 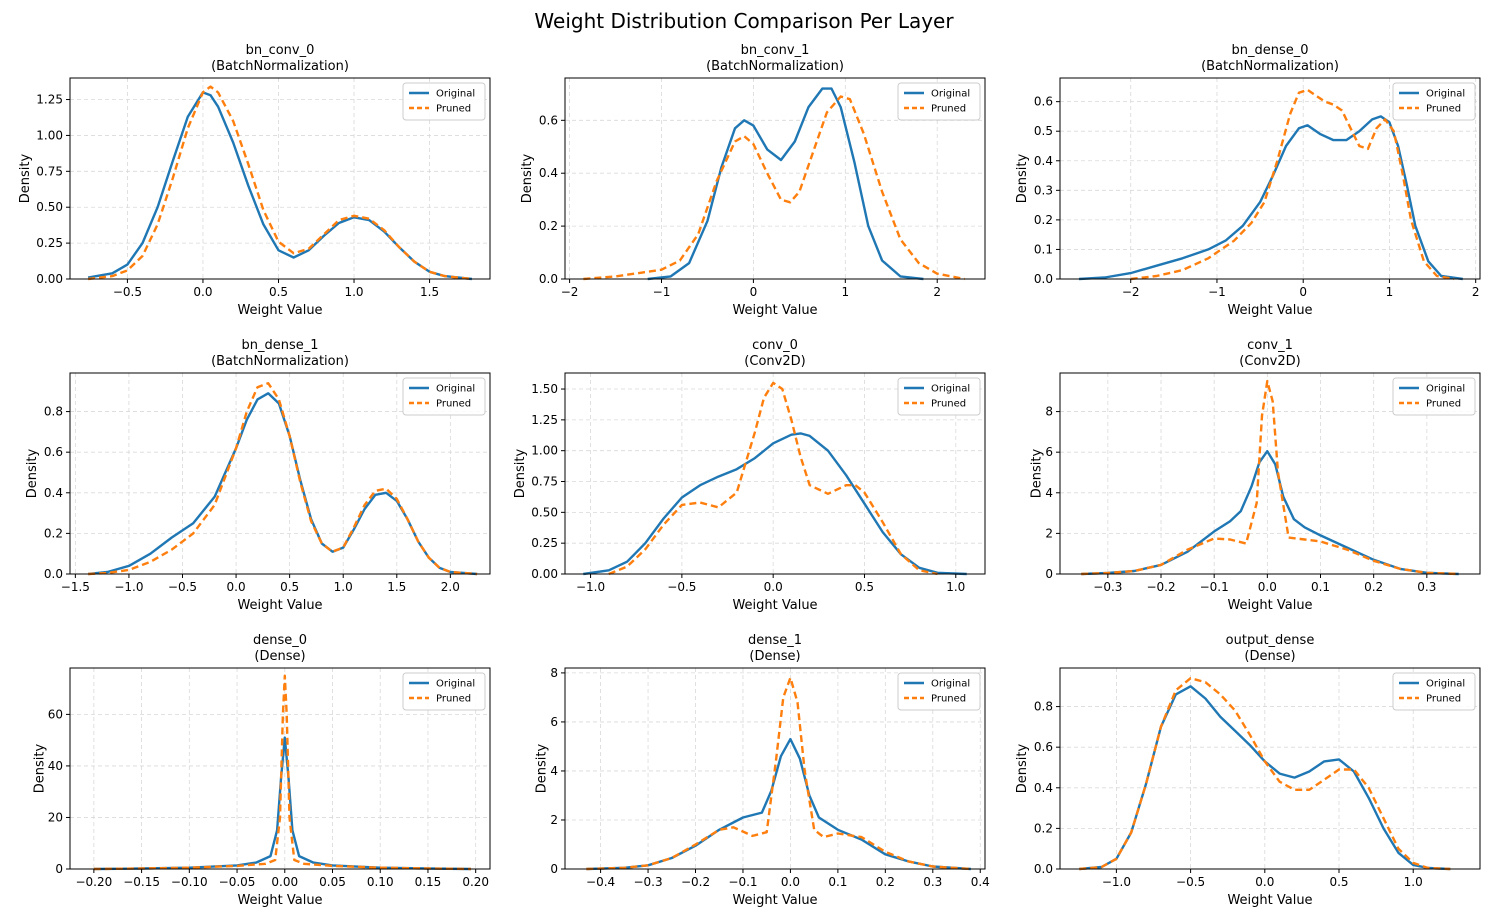 What do you see at coordinates (600, 882) in the screenshot?
I see `x-tick-label: −0.4` at bounding box center [600, 882].